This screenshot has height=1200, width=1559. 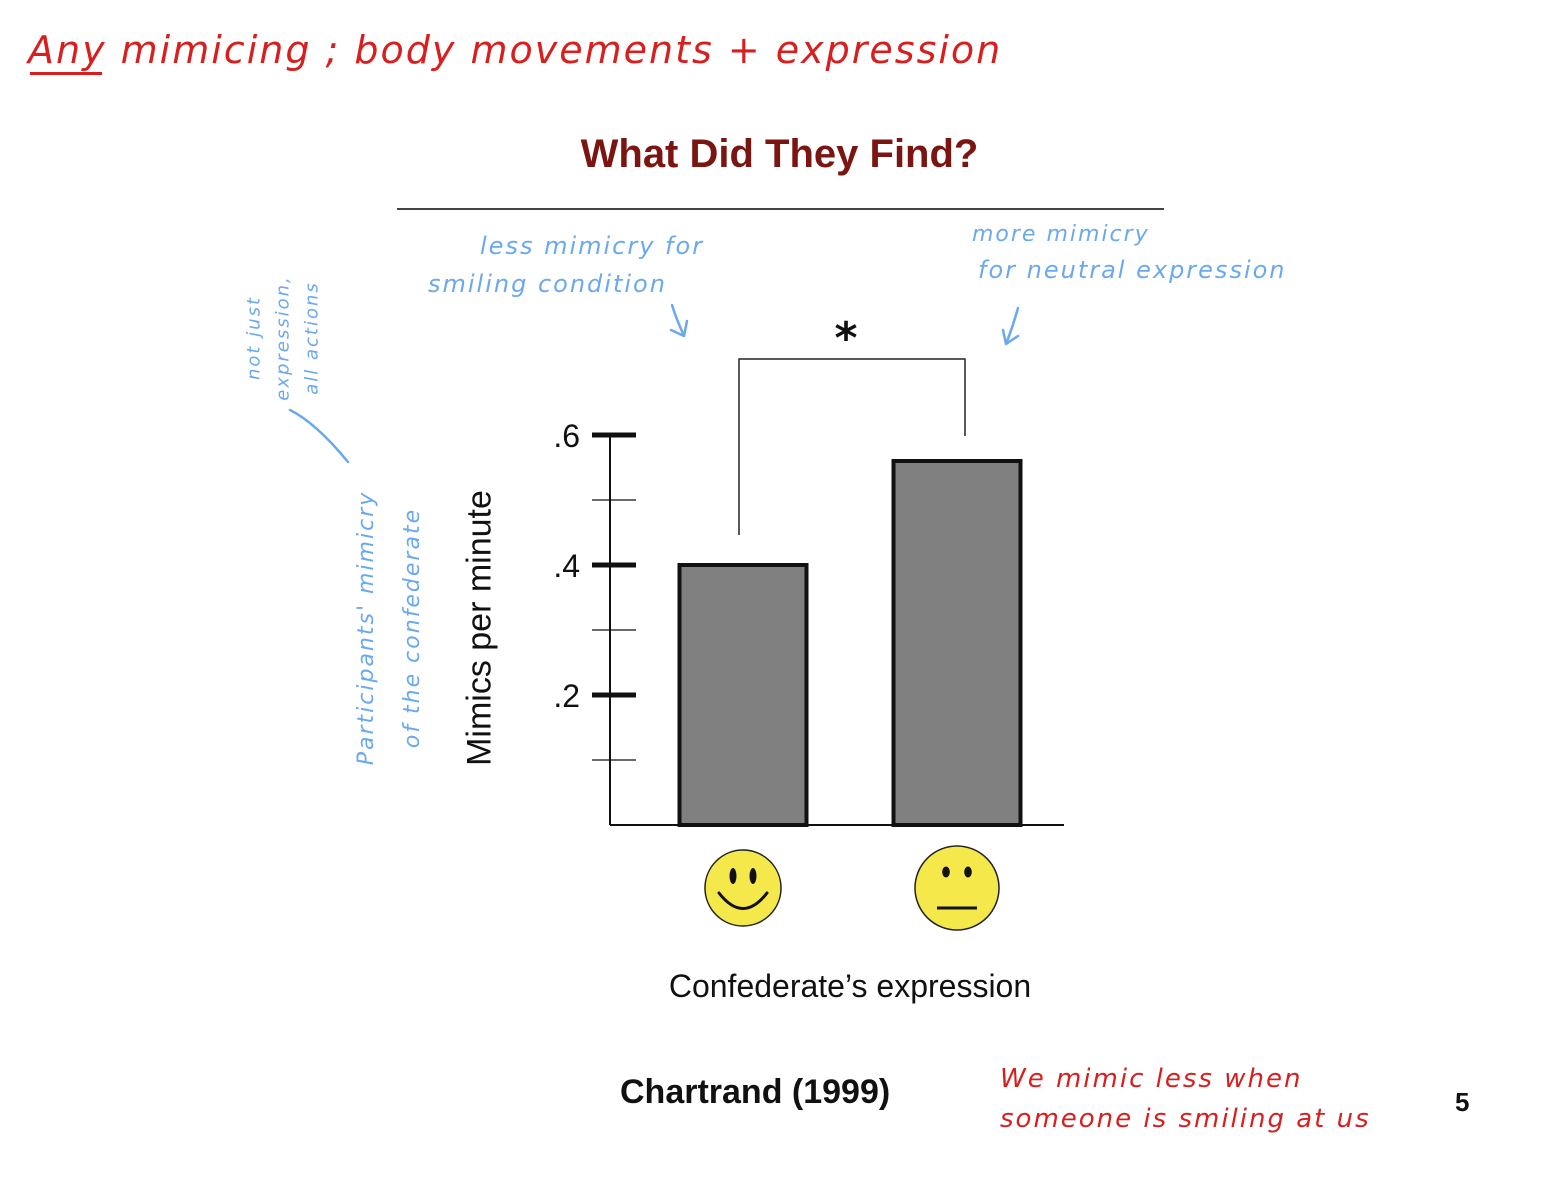 I want to click on significance-star: *, so click(x=845, y=338).